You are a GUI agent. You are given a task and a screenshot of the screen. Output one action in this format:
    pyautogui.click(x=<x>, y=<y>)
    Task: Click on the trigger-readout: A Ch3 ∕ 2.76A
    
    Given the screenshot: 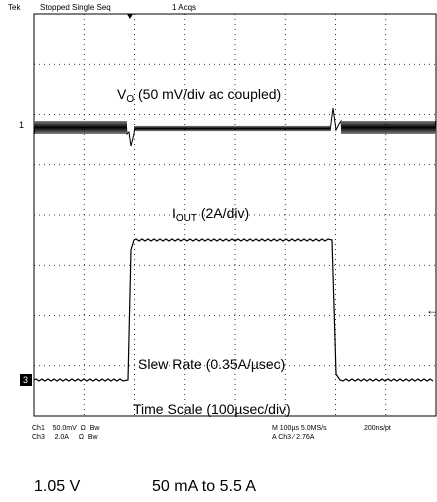 What is the action you would take?
    pyautogui.click(x=293, y=437)
    